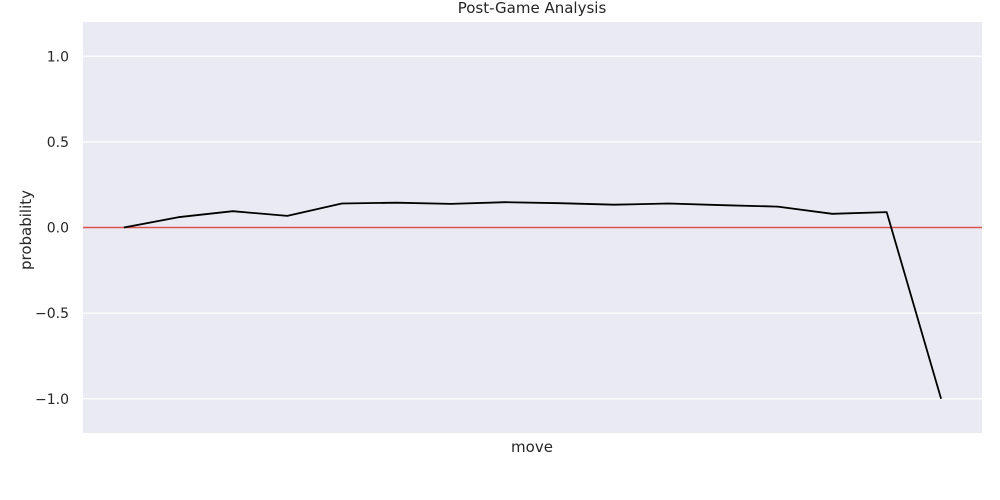  Describe the element at coordinates (532, 447) in the screenshot. I see `x-axis-label: move` at that location.